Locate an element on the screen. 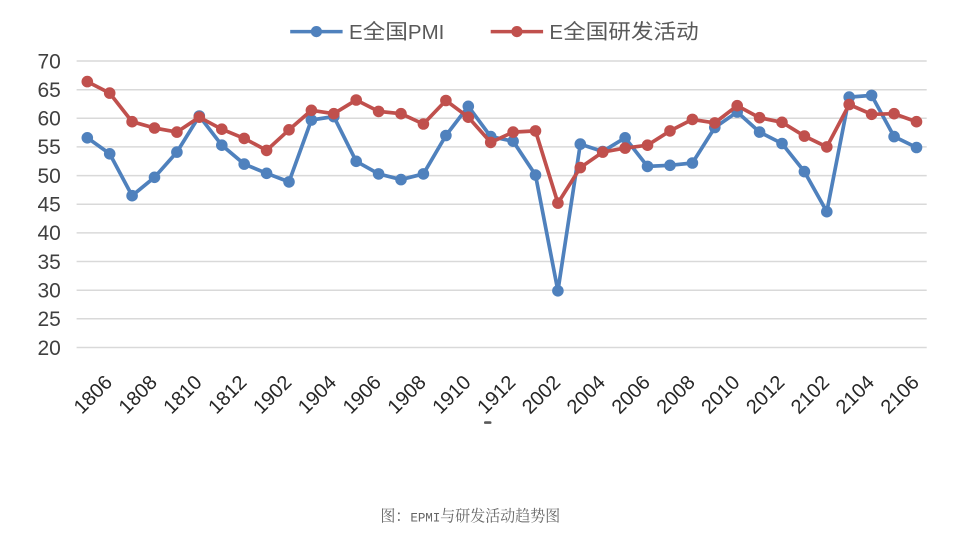 Image resolution: width=962 pixels, height=553 pixels. svg-text: 50 is located at coordinates (48, 176).